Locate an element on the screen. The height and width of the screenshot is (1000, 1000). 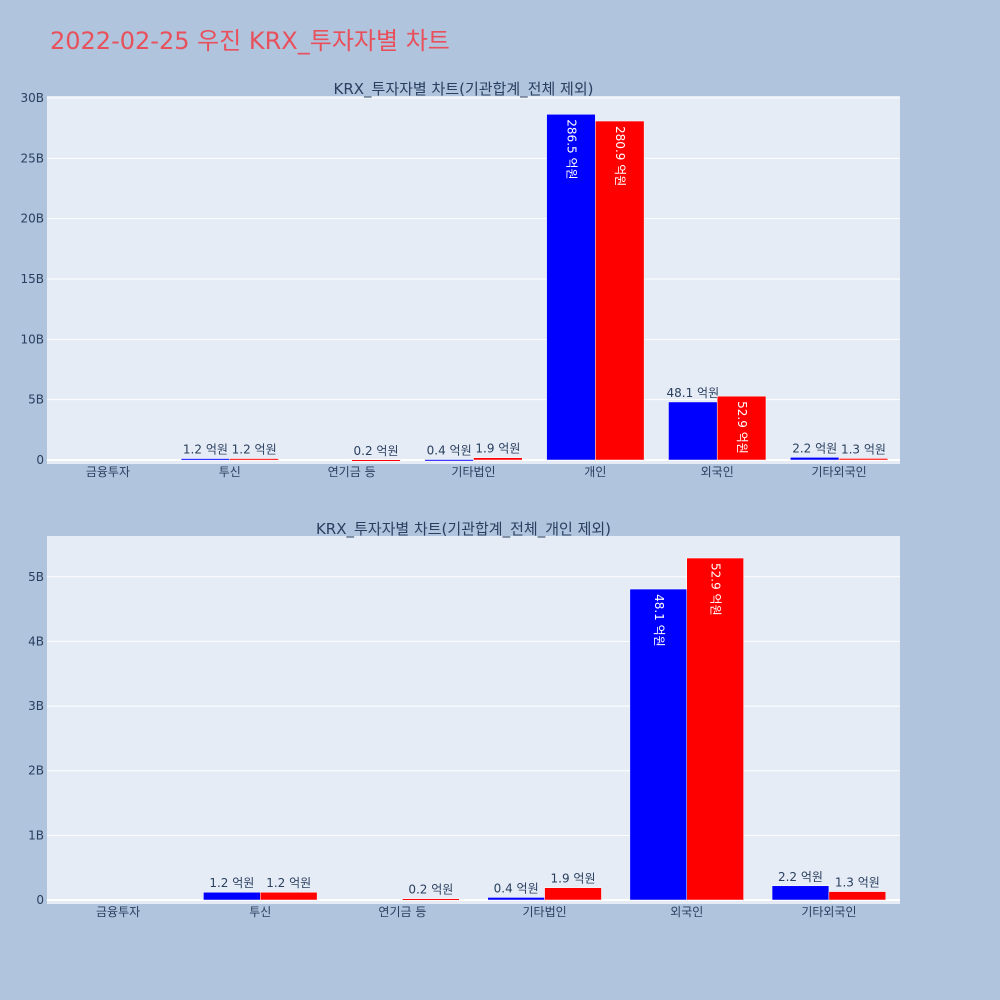
y-tick-label: 15B is located at coordinates (32, 279).